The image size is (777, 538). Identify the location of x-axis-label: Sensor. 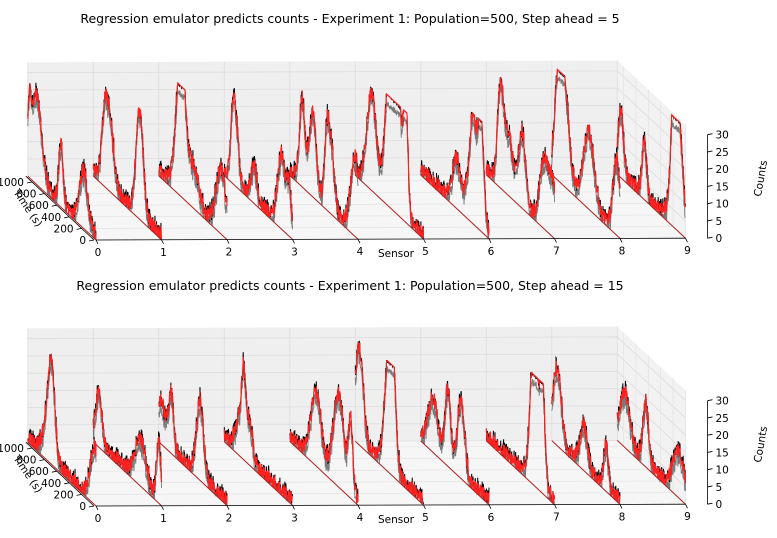
(396, 254).